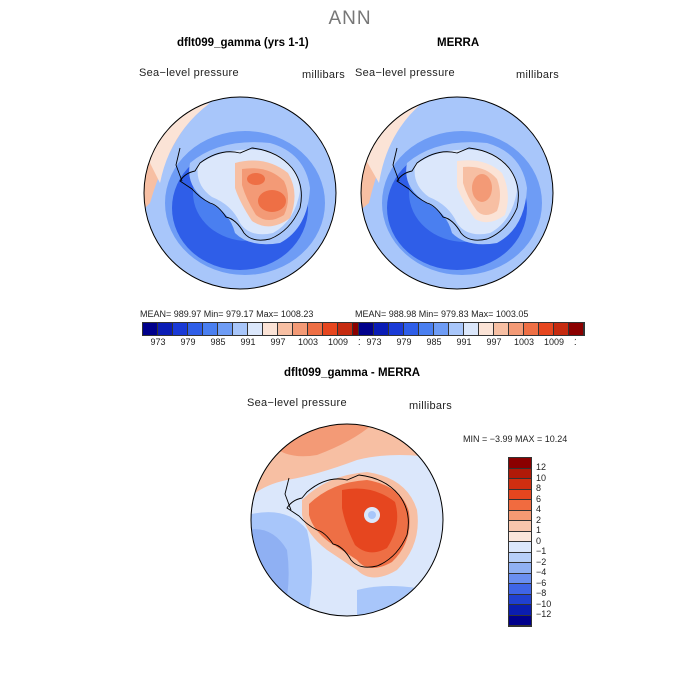 This screenshot has height=700, width=700. I want to click on panel1-map, so click(240, 193).